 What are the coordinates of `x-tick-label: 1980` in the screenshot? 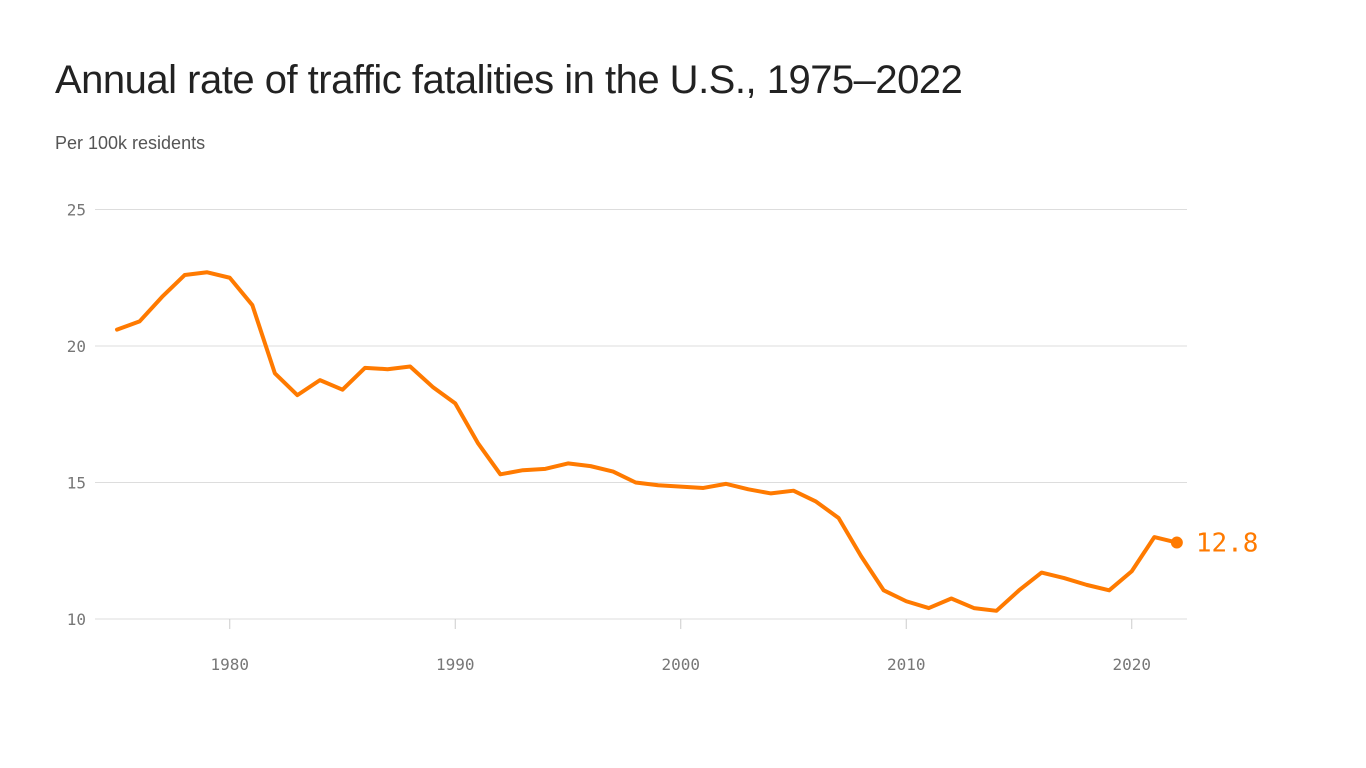 It's located at (229, 664).